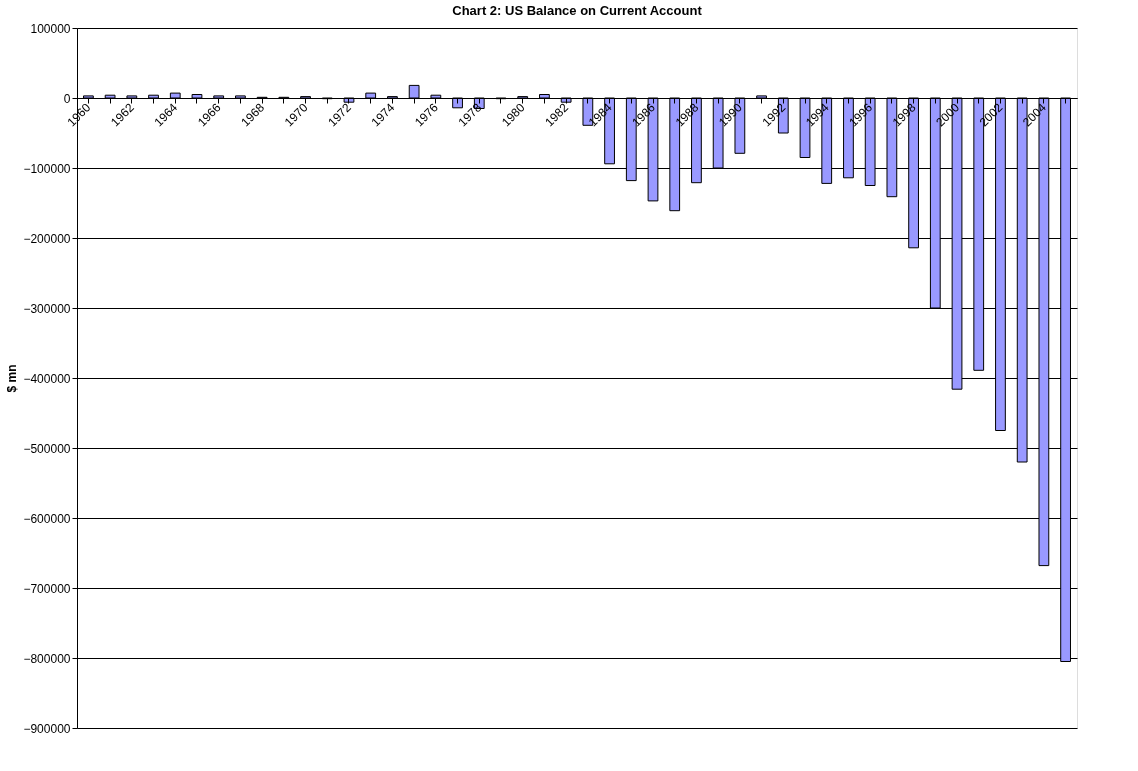 This screenshot has width=1138, height=771. What do you see at coordinates (47, 518) in the screenshot?
I see `y-tick-label: −600000` at bounding box center [47, 518].